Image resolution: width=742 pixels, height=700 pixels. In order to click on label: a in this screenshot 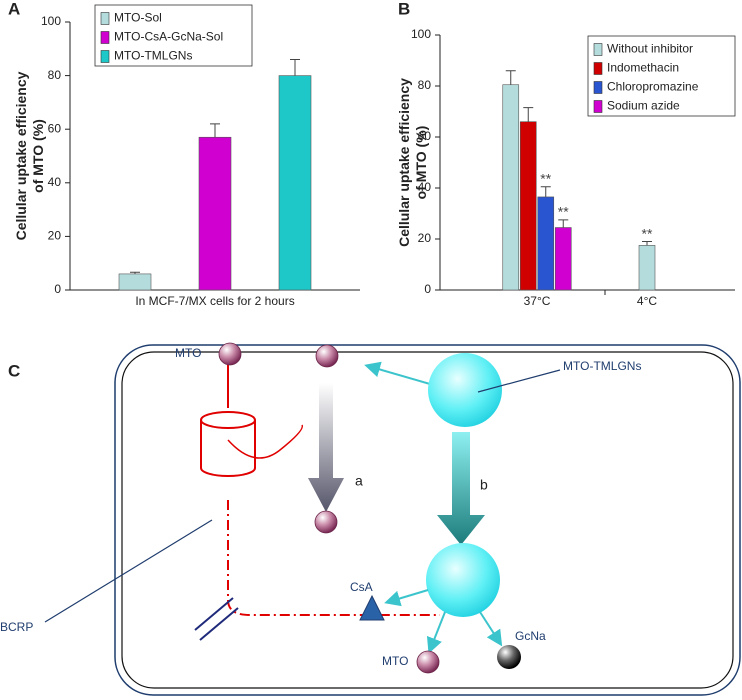, I will do `click(359, 481)`.